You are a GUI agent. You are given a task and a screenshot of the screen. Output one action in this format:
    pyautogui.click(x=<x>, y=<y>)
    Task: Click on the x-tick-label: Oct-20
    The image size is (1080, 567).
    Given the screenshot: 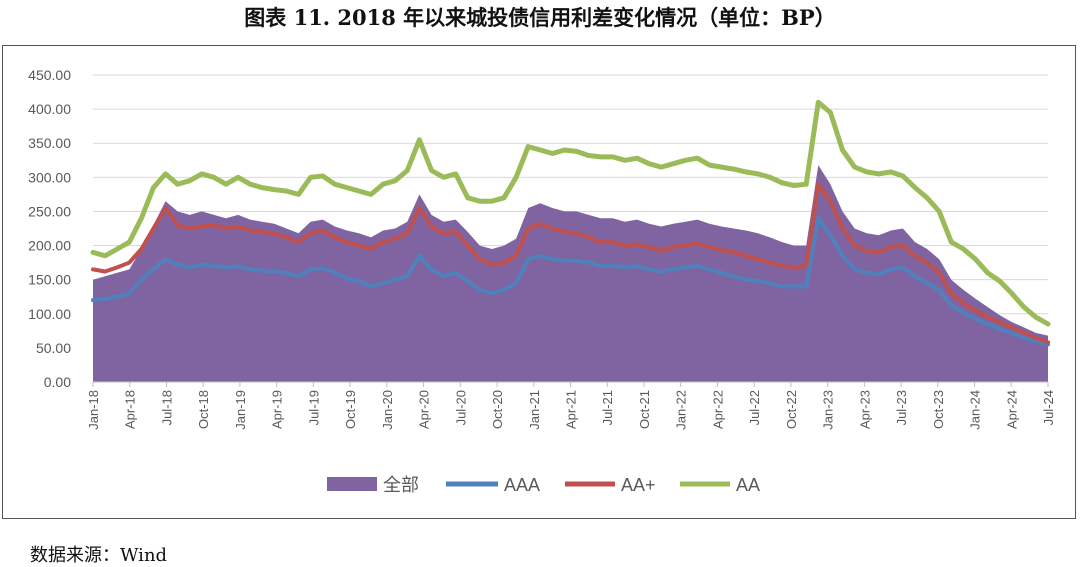 What is the action you would take?
    pyautogui.click(x=497, y=409)
    